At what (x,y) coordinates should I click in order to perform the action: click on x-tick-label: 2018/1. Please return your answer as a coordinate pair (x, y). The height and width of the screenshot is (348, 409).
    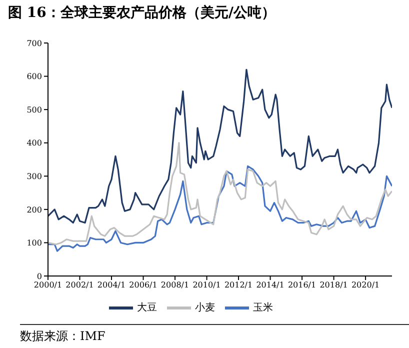
    Looking at the image, I should click on (334, 285).